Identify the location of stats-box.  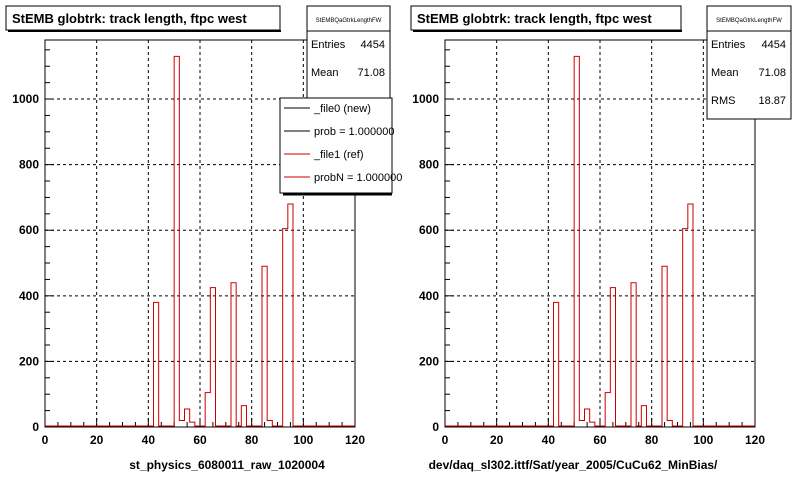
(749, 62).